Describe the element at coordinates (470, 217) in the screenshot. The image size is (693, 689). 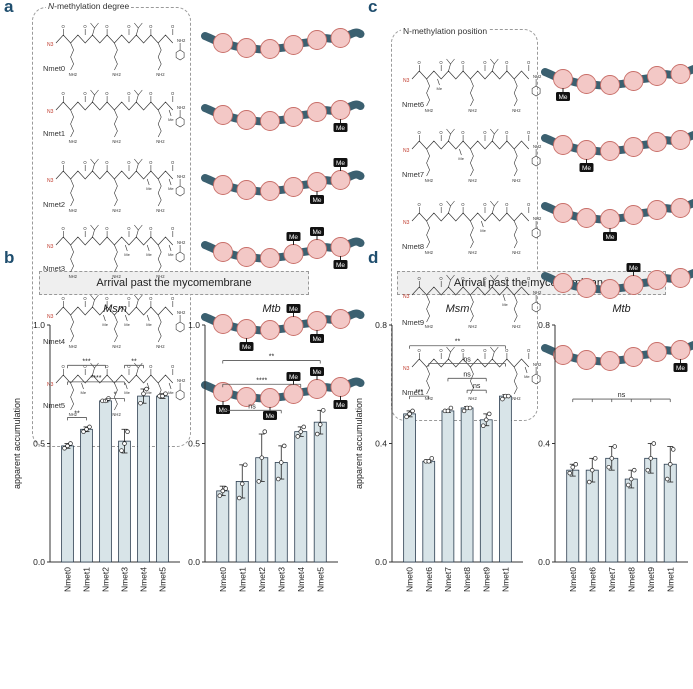
I see `backbone-line` at that location.